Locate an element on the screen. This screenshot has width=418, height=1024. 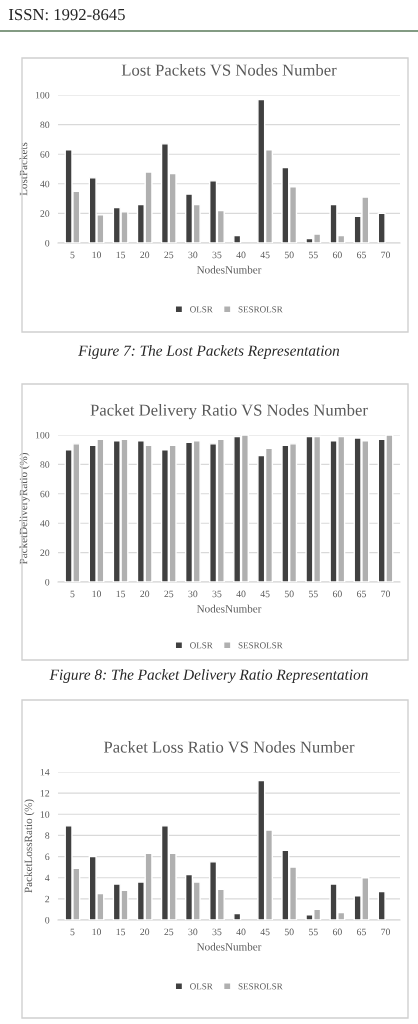
y-axis-title: LostPackets is located at coordinates (23, 169).